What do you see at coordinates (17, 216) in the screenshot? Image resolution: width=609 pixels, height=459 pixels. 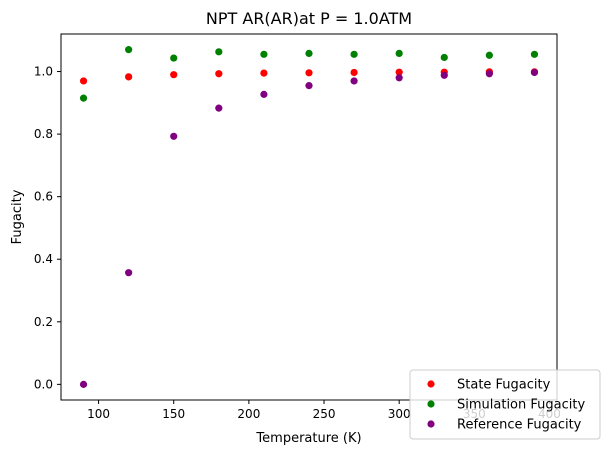 I see `y-axis-label: Fugacity` at bounding box center [17, 216].